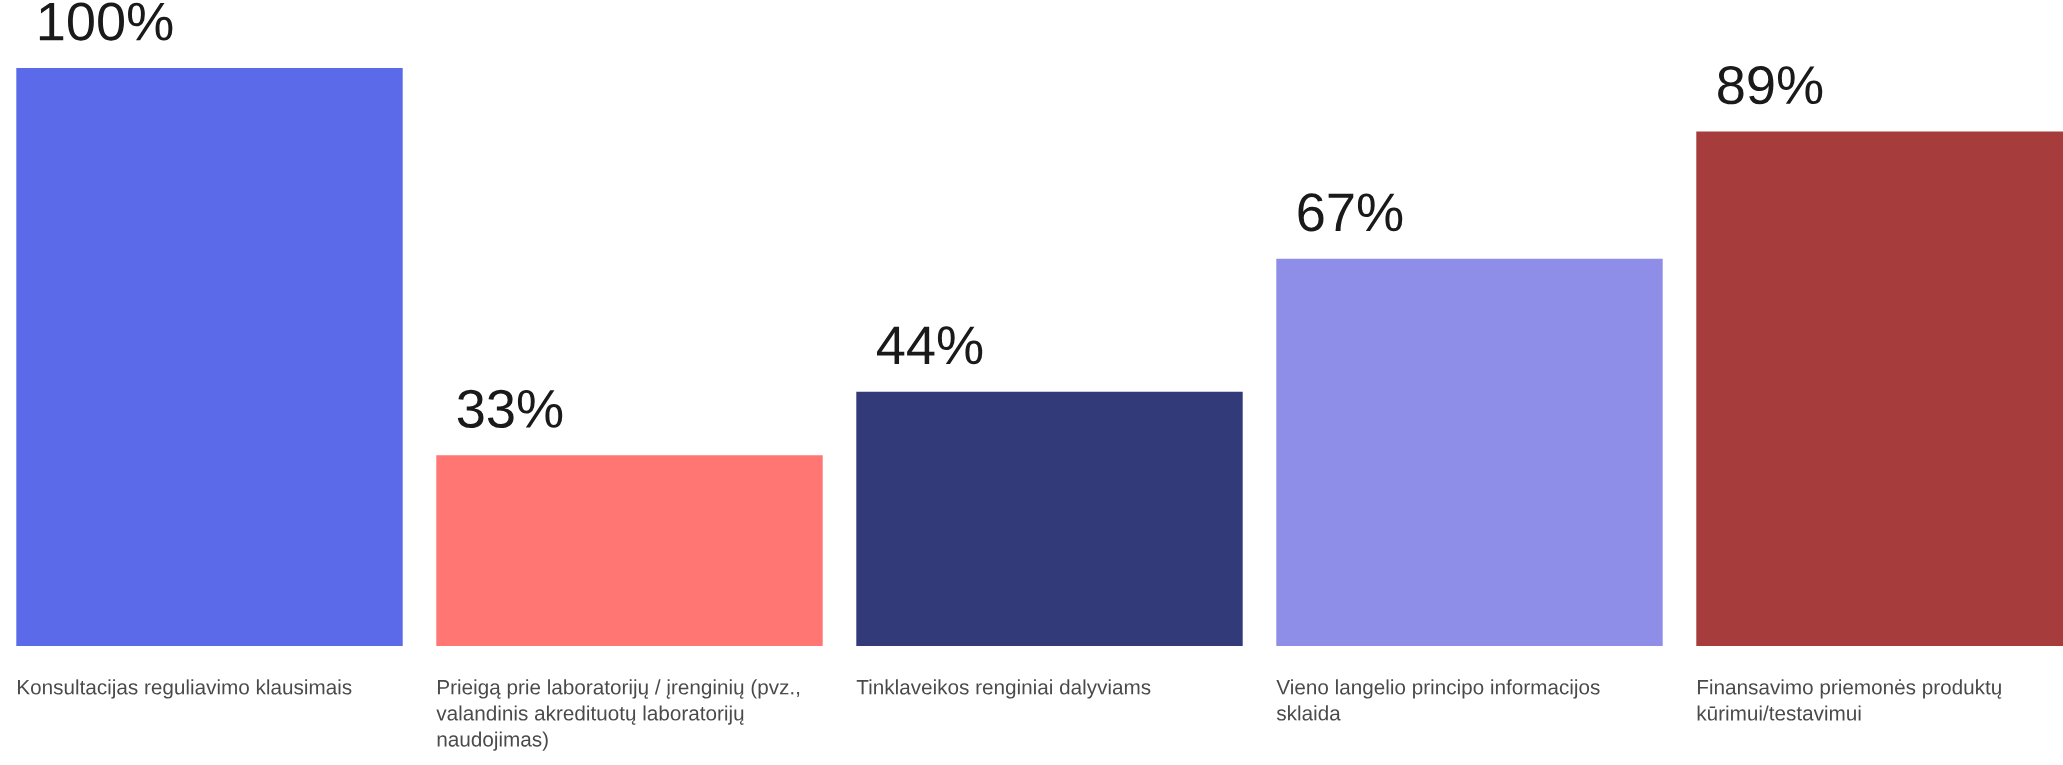 The width and height of the screenshot is (2063, 765). Describe the element at coordinates (1438, 700) in the screenshot. I see `x-tick-label: Vieno langelio principo informacijos sklaida` at that location.